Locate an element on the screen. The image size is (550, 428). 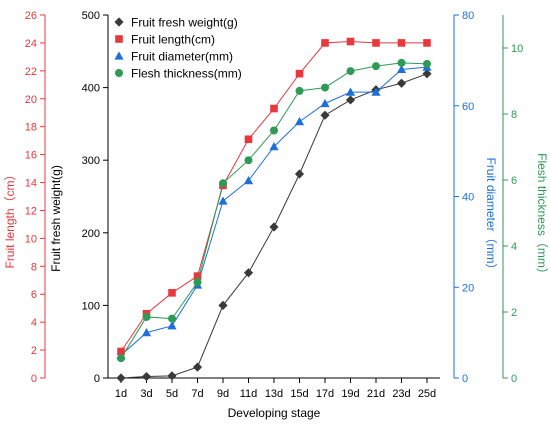
legend-entry: Fruit length(cm) is located at coordinates (165, 40).